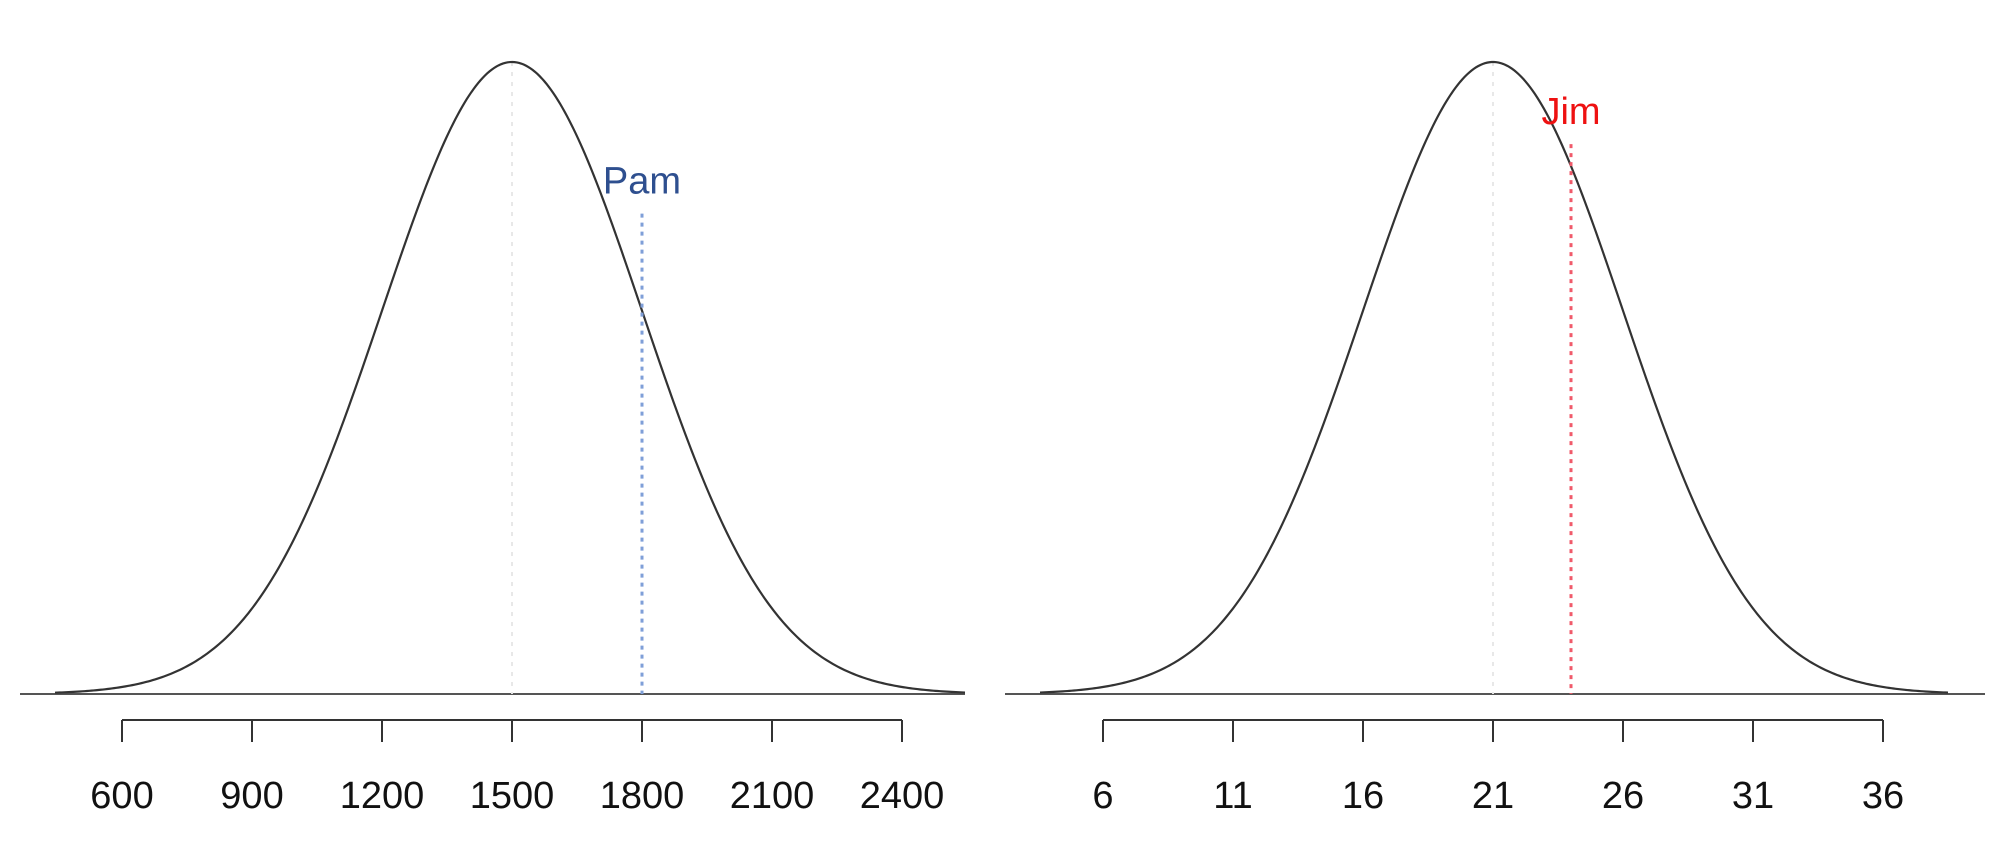  What do you see at coordinates (512, 796) in the screenshot?
I see `x-tick-label: 1500` at bounding box center [512, 796].